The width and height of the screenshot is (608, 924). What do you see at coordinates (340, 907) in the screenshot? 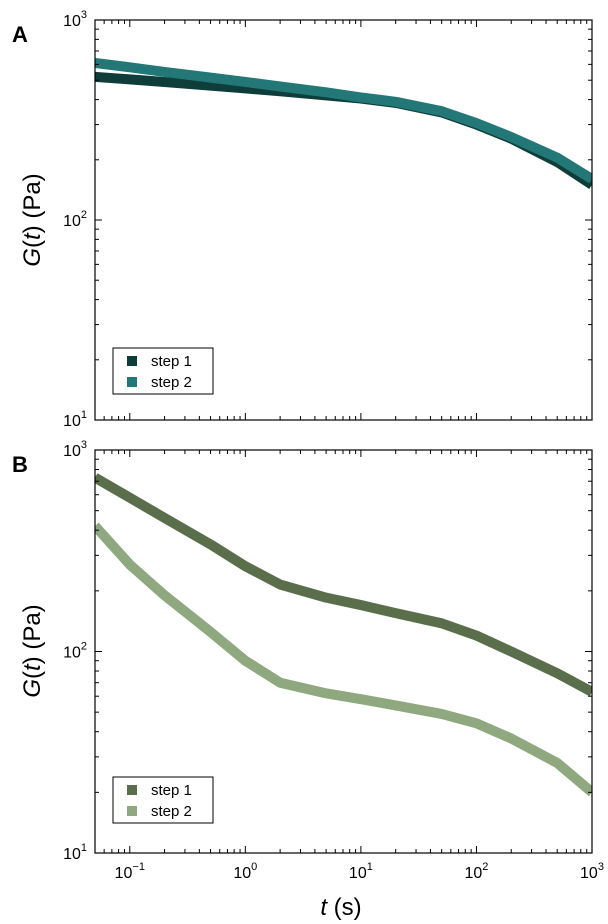
I see `x-axis-label: t (s)` at bounding box center [340, 907].